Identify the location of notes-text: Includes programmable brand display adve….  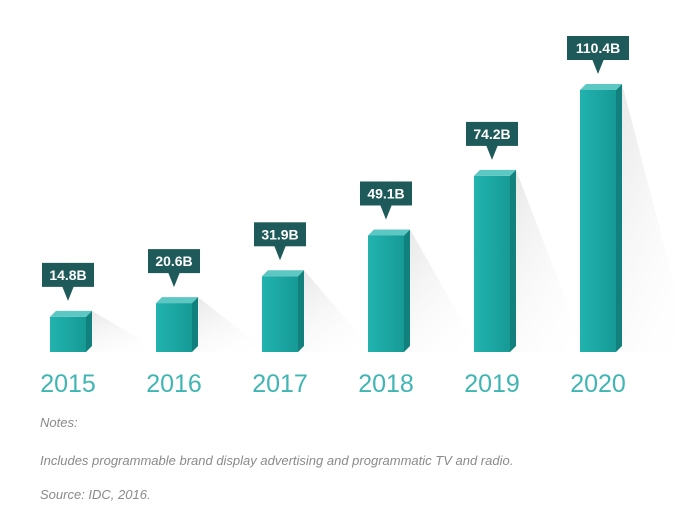
(277, 460).